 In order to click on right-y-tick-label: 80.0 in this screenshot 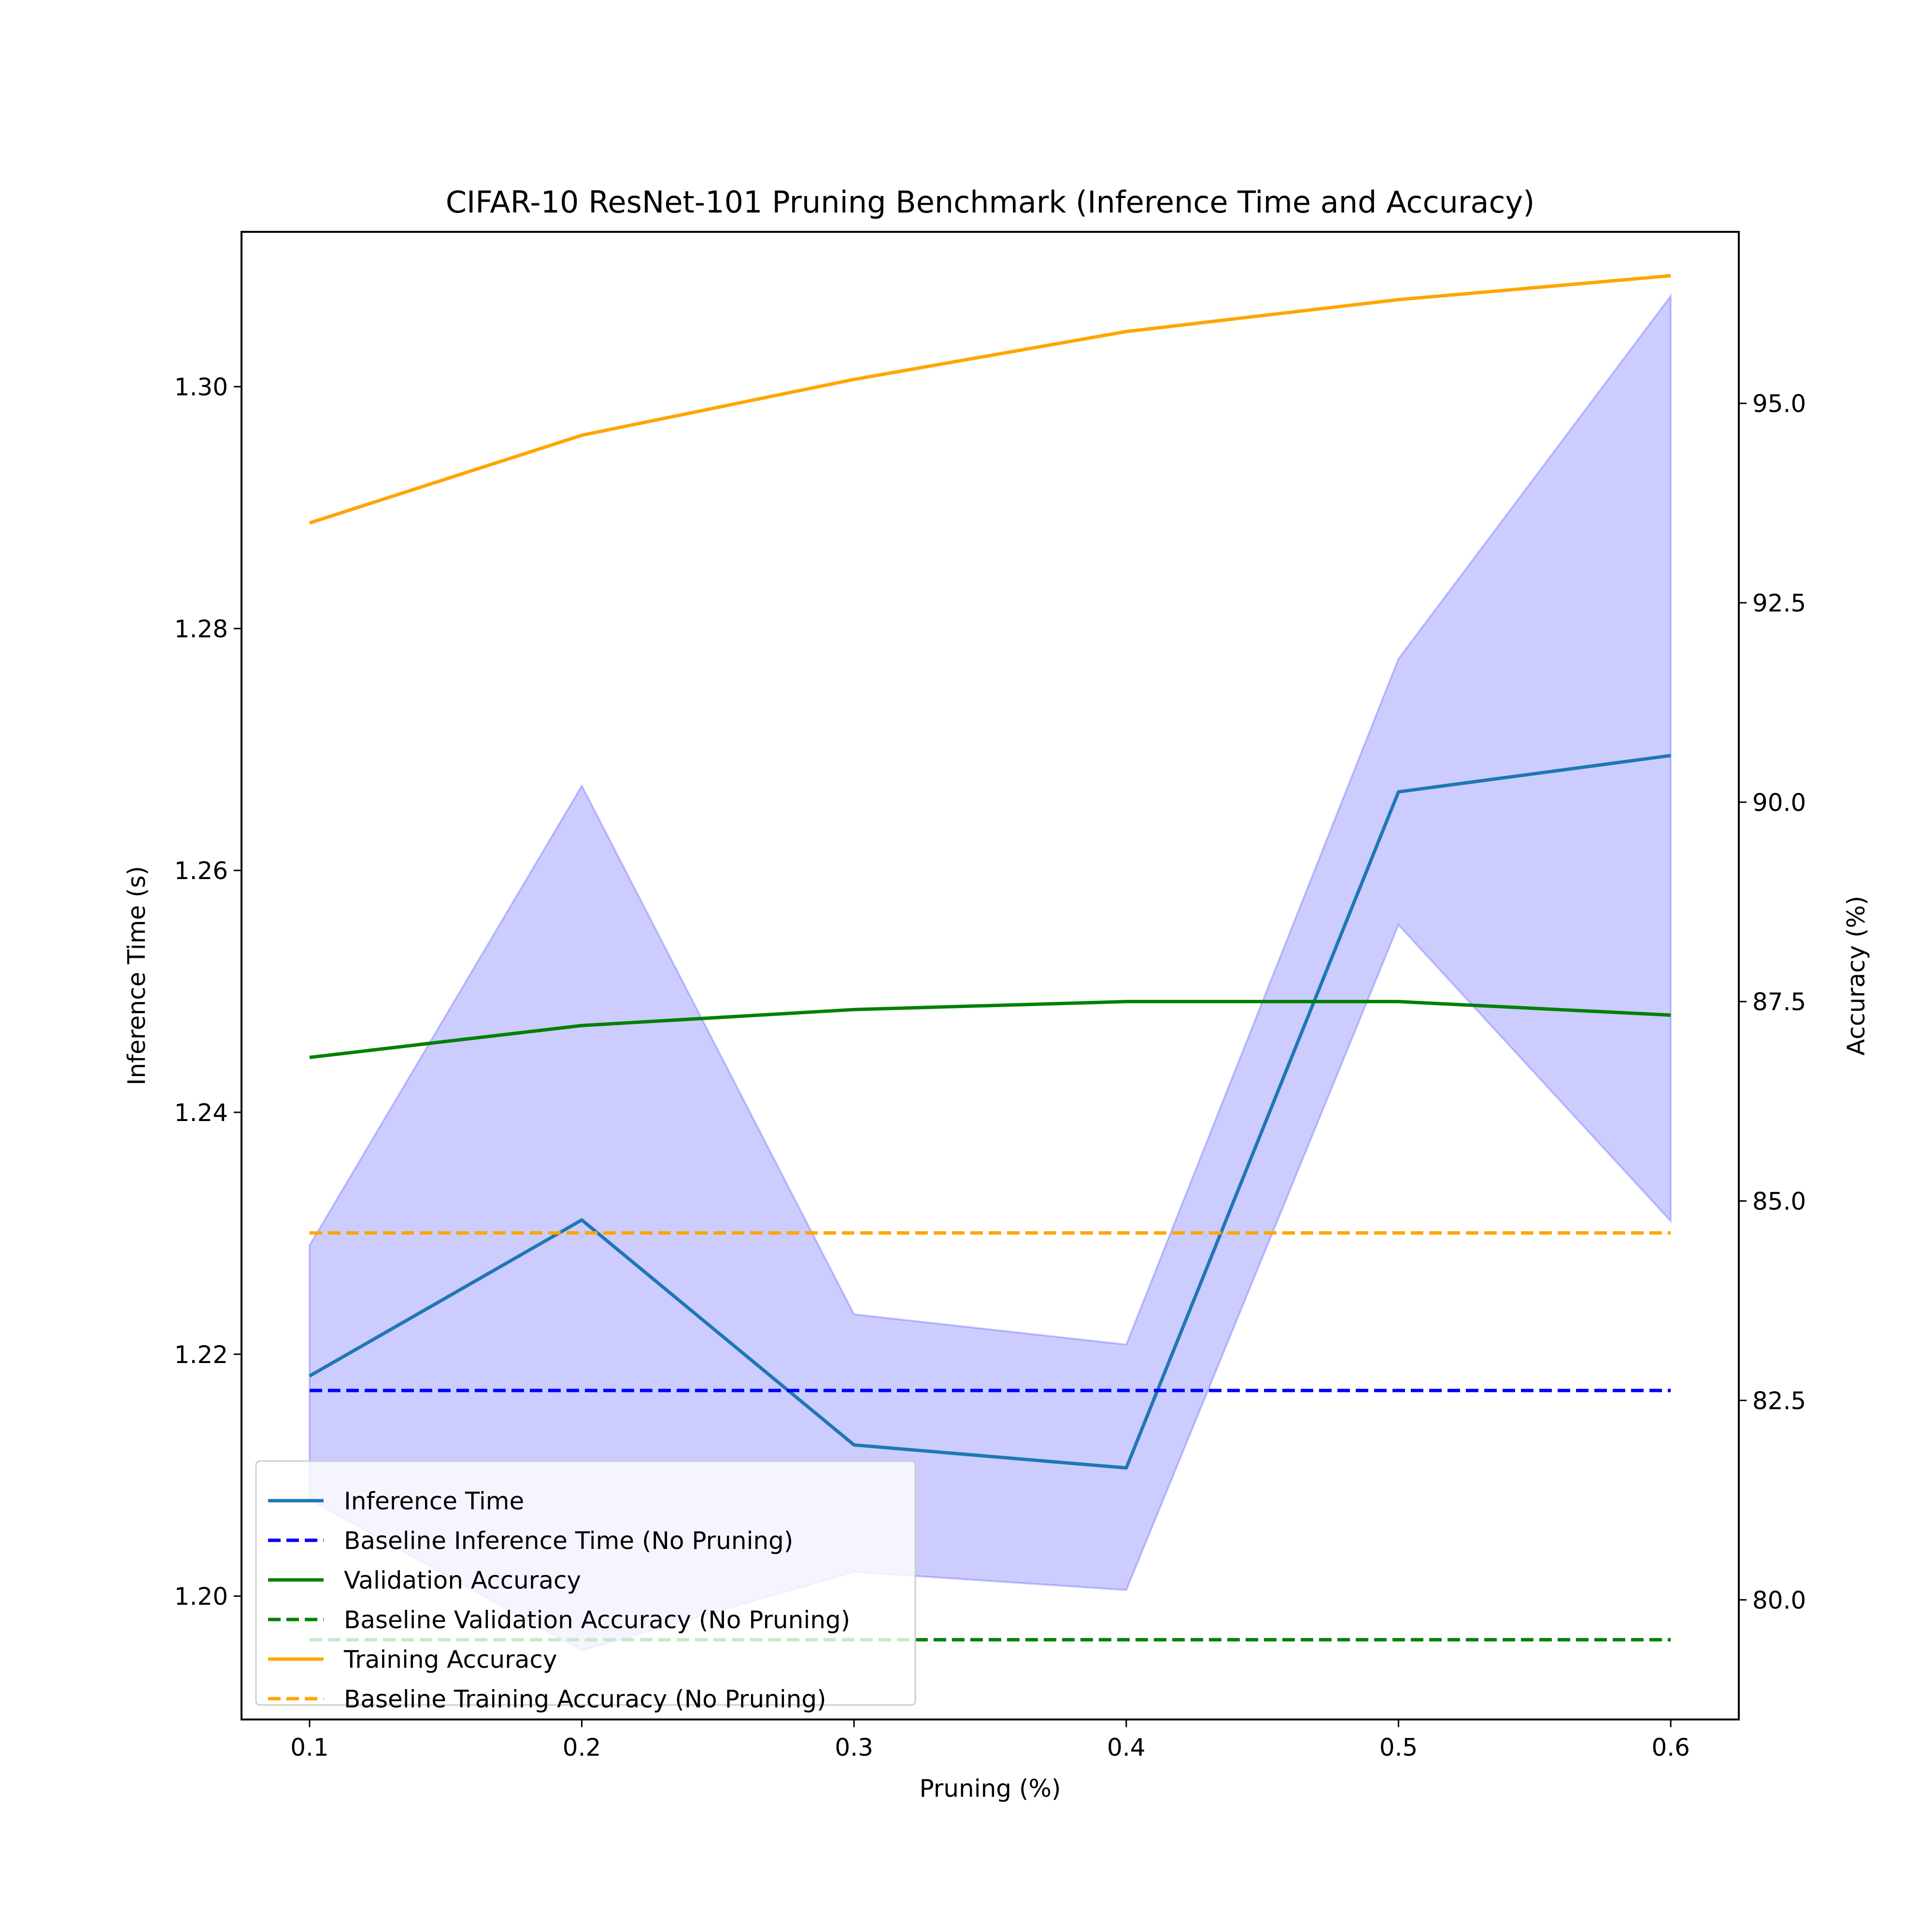, I will do `click(1779, 1600)`.